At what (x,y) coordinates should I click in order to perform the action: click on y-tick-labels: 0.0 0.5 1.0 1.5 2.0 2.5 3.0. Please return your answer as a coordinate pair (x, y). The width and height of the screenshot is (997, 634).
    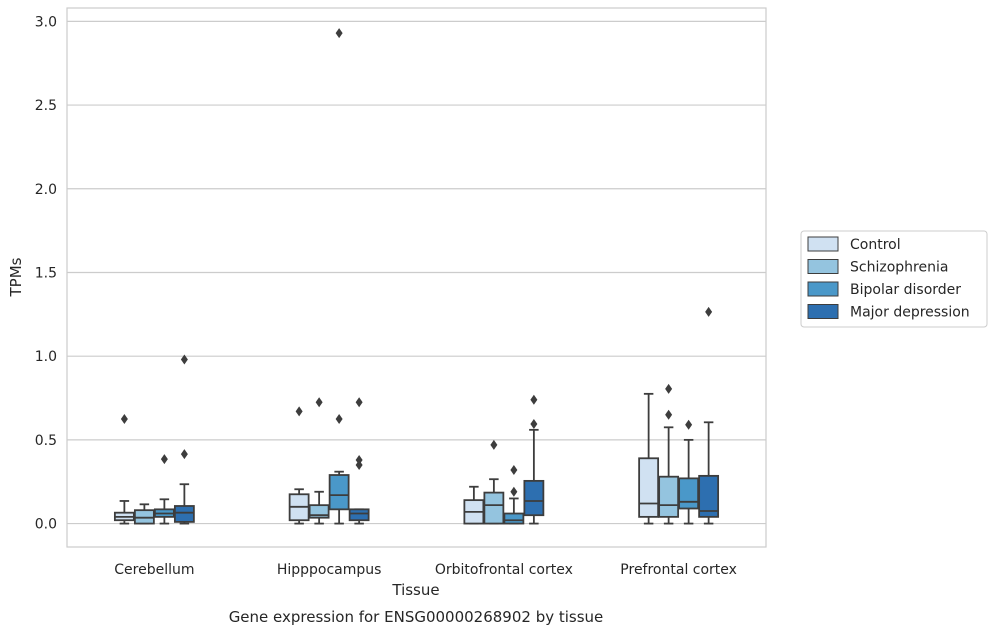
    Looking at the image, I should click on (46, 273).